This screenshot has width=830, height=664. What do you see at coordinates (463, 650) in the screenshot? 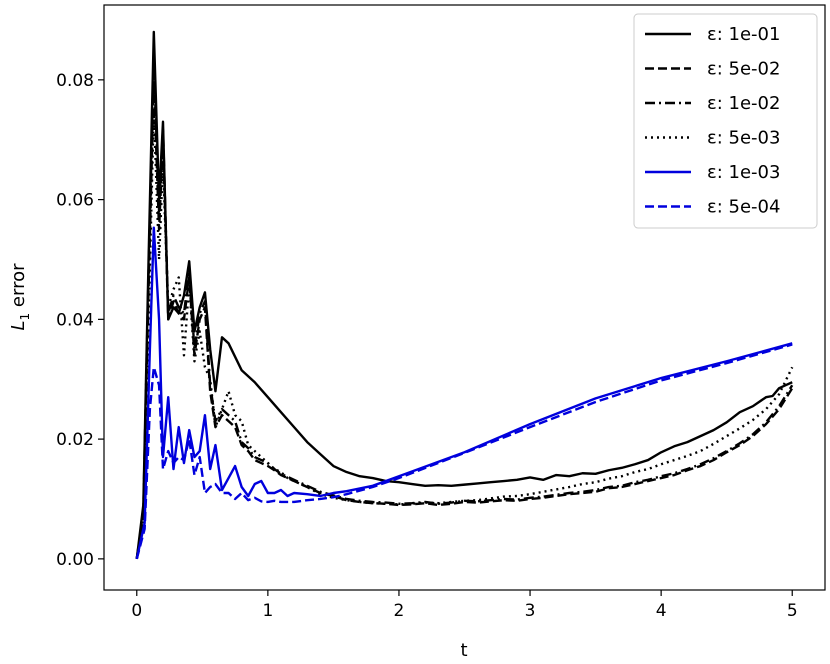
I see `x-axis-label: t` at bounding box center [463, 650].